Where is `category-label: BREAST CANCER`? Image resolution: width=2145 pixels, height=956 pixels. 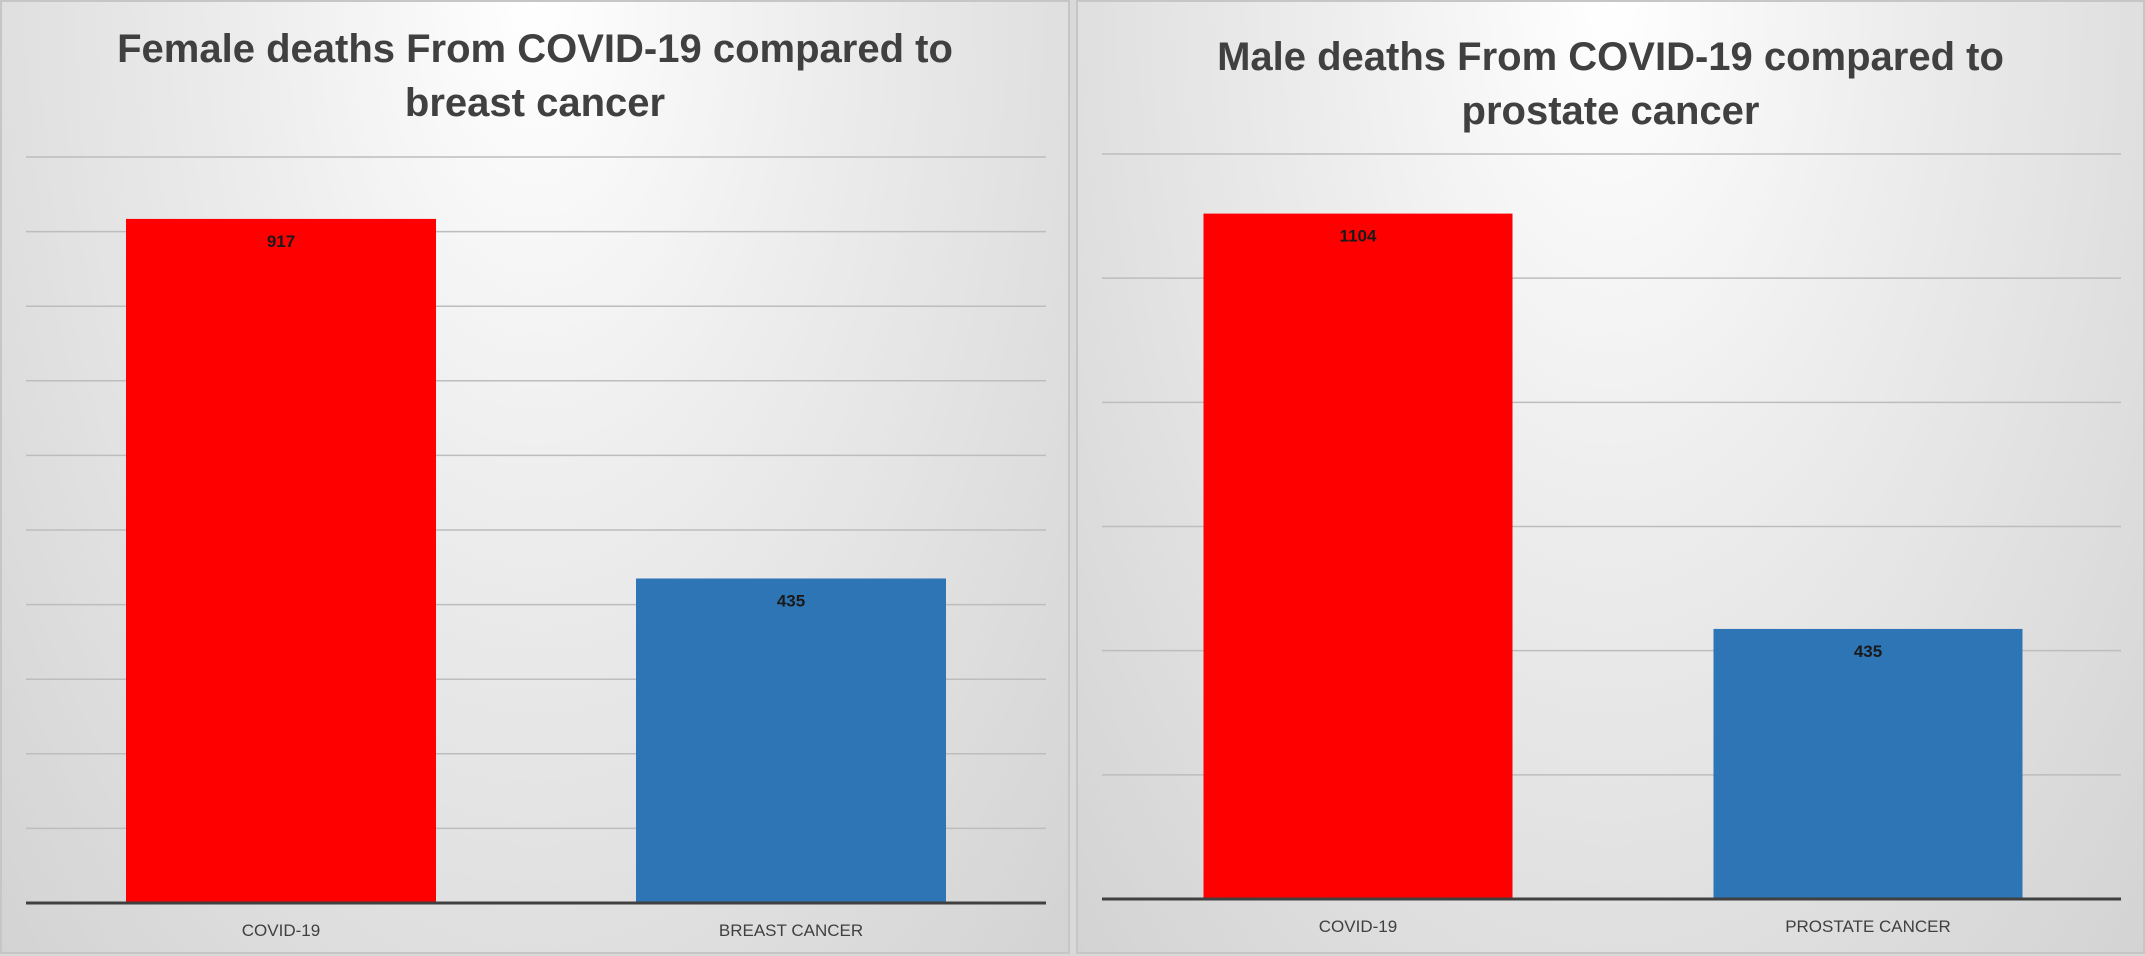 category-label: BREAST CANCER is located at coordinates (791, 930).